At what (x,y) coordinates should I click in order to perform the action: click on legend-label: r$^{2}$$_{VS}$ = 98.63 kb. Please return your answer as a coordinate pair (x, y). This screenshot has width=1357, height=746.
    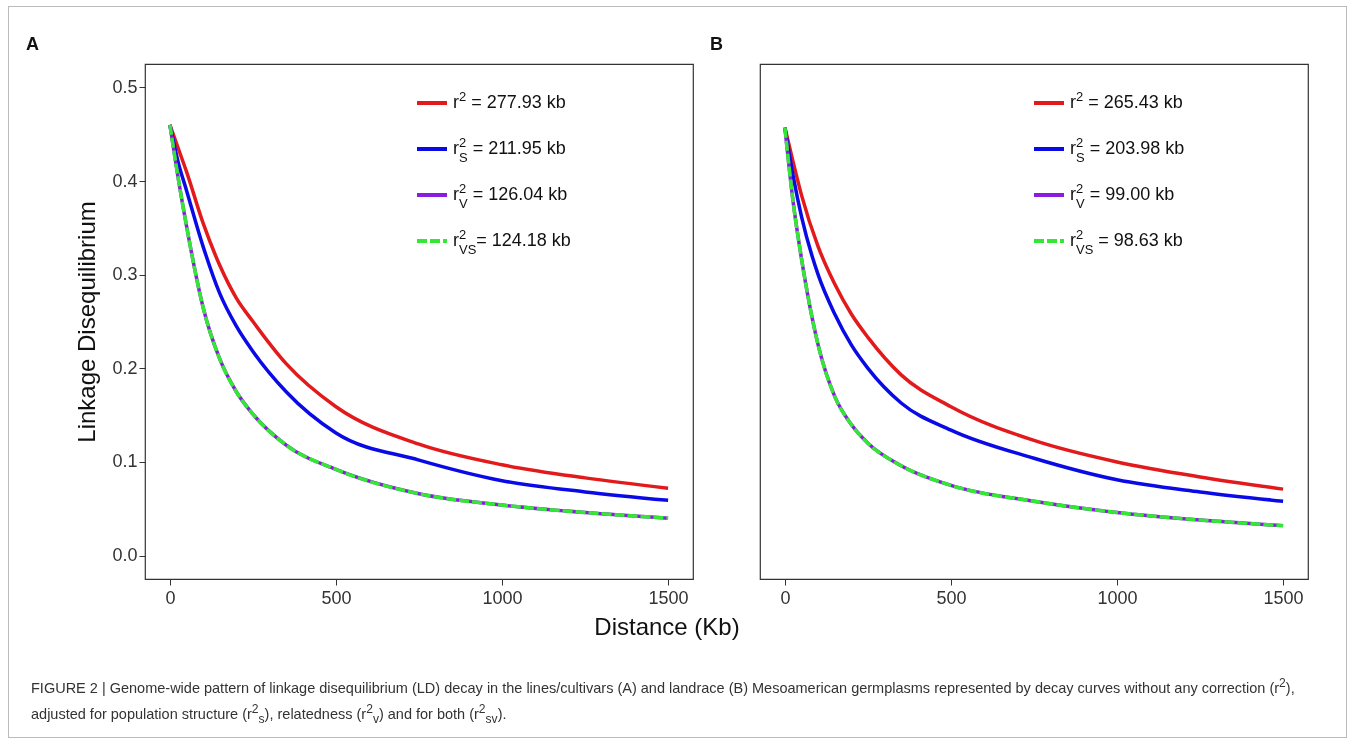
    Looking at the image, I should click on (1126, 241).